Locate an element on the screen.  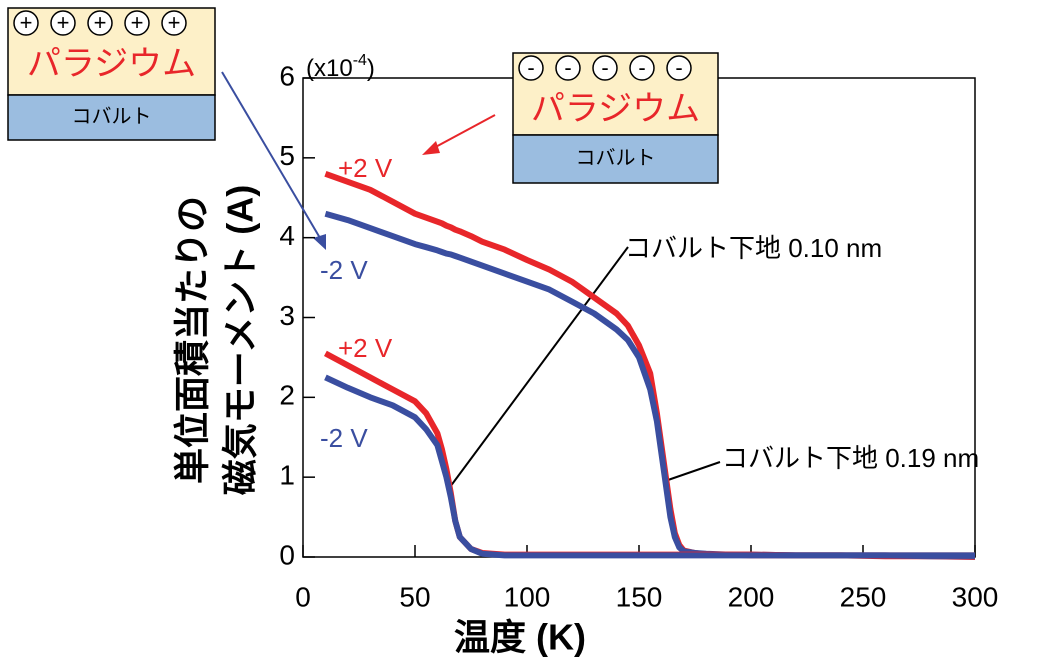
x-tick-label: 150 is located at coordinates (639, 596).